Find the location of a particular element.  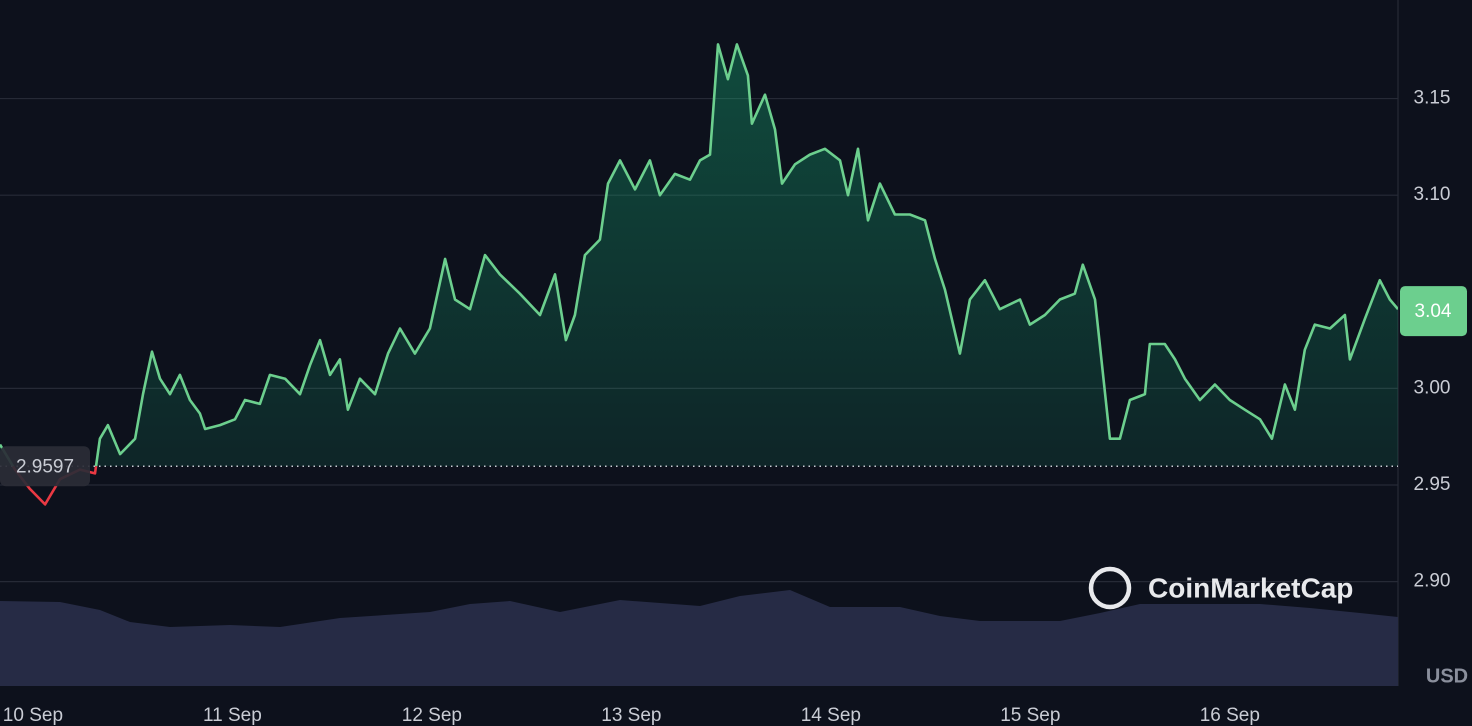

watermark-text: CoinMarketCap is located at coordinates (1250, 587).